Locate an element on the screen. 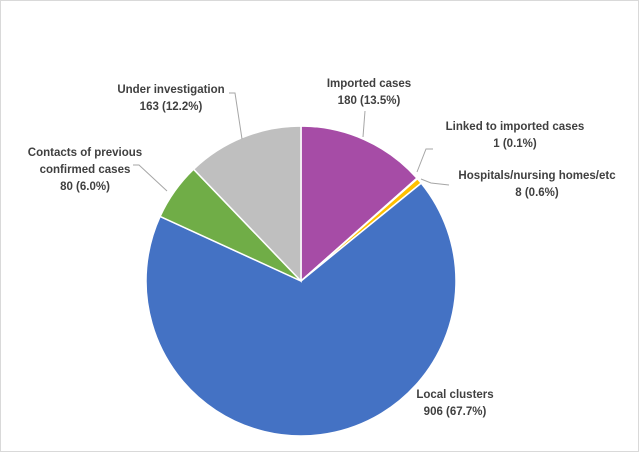 This screenshot has height=456, width=639. leader-line-contacts is located at coordinates (150, 178).